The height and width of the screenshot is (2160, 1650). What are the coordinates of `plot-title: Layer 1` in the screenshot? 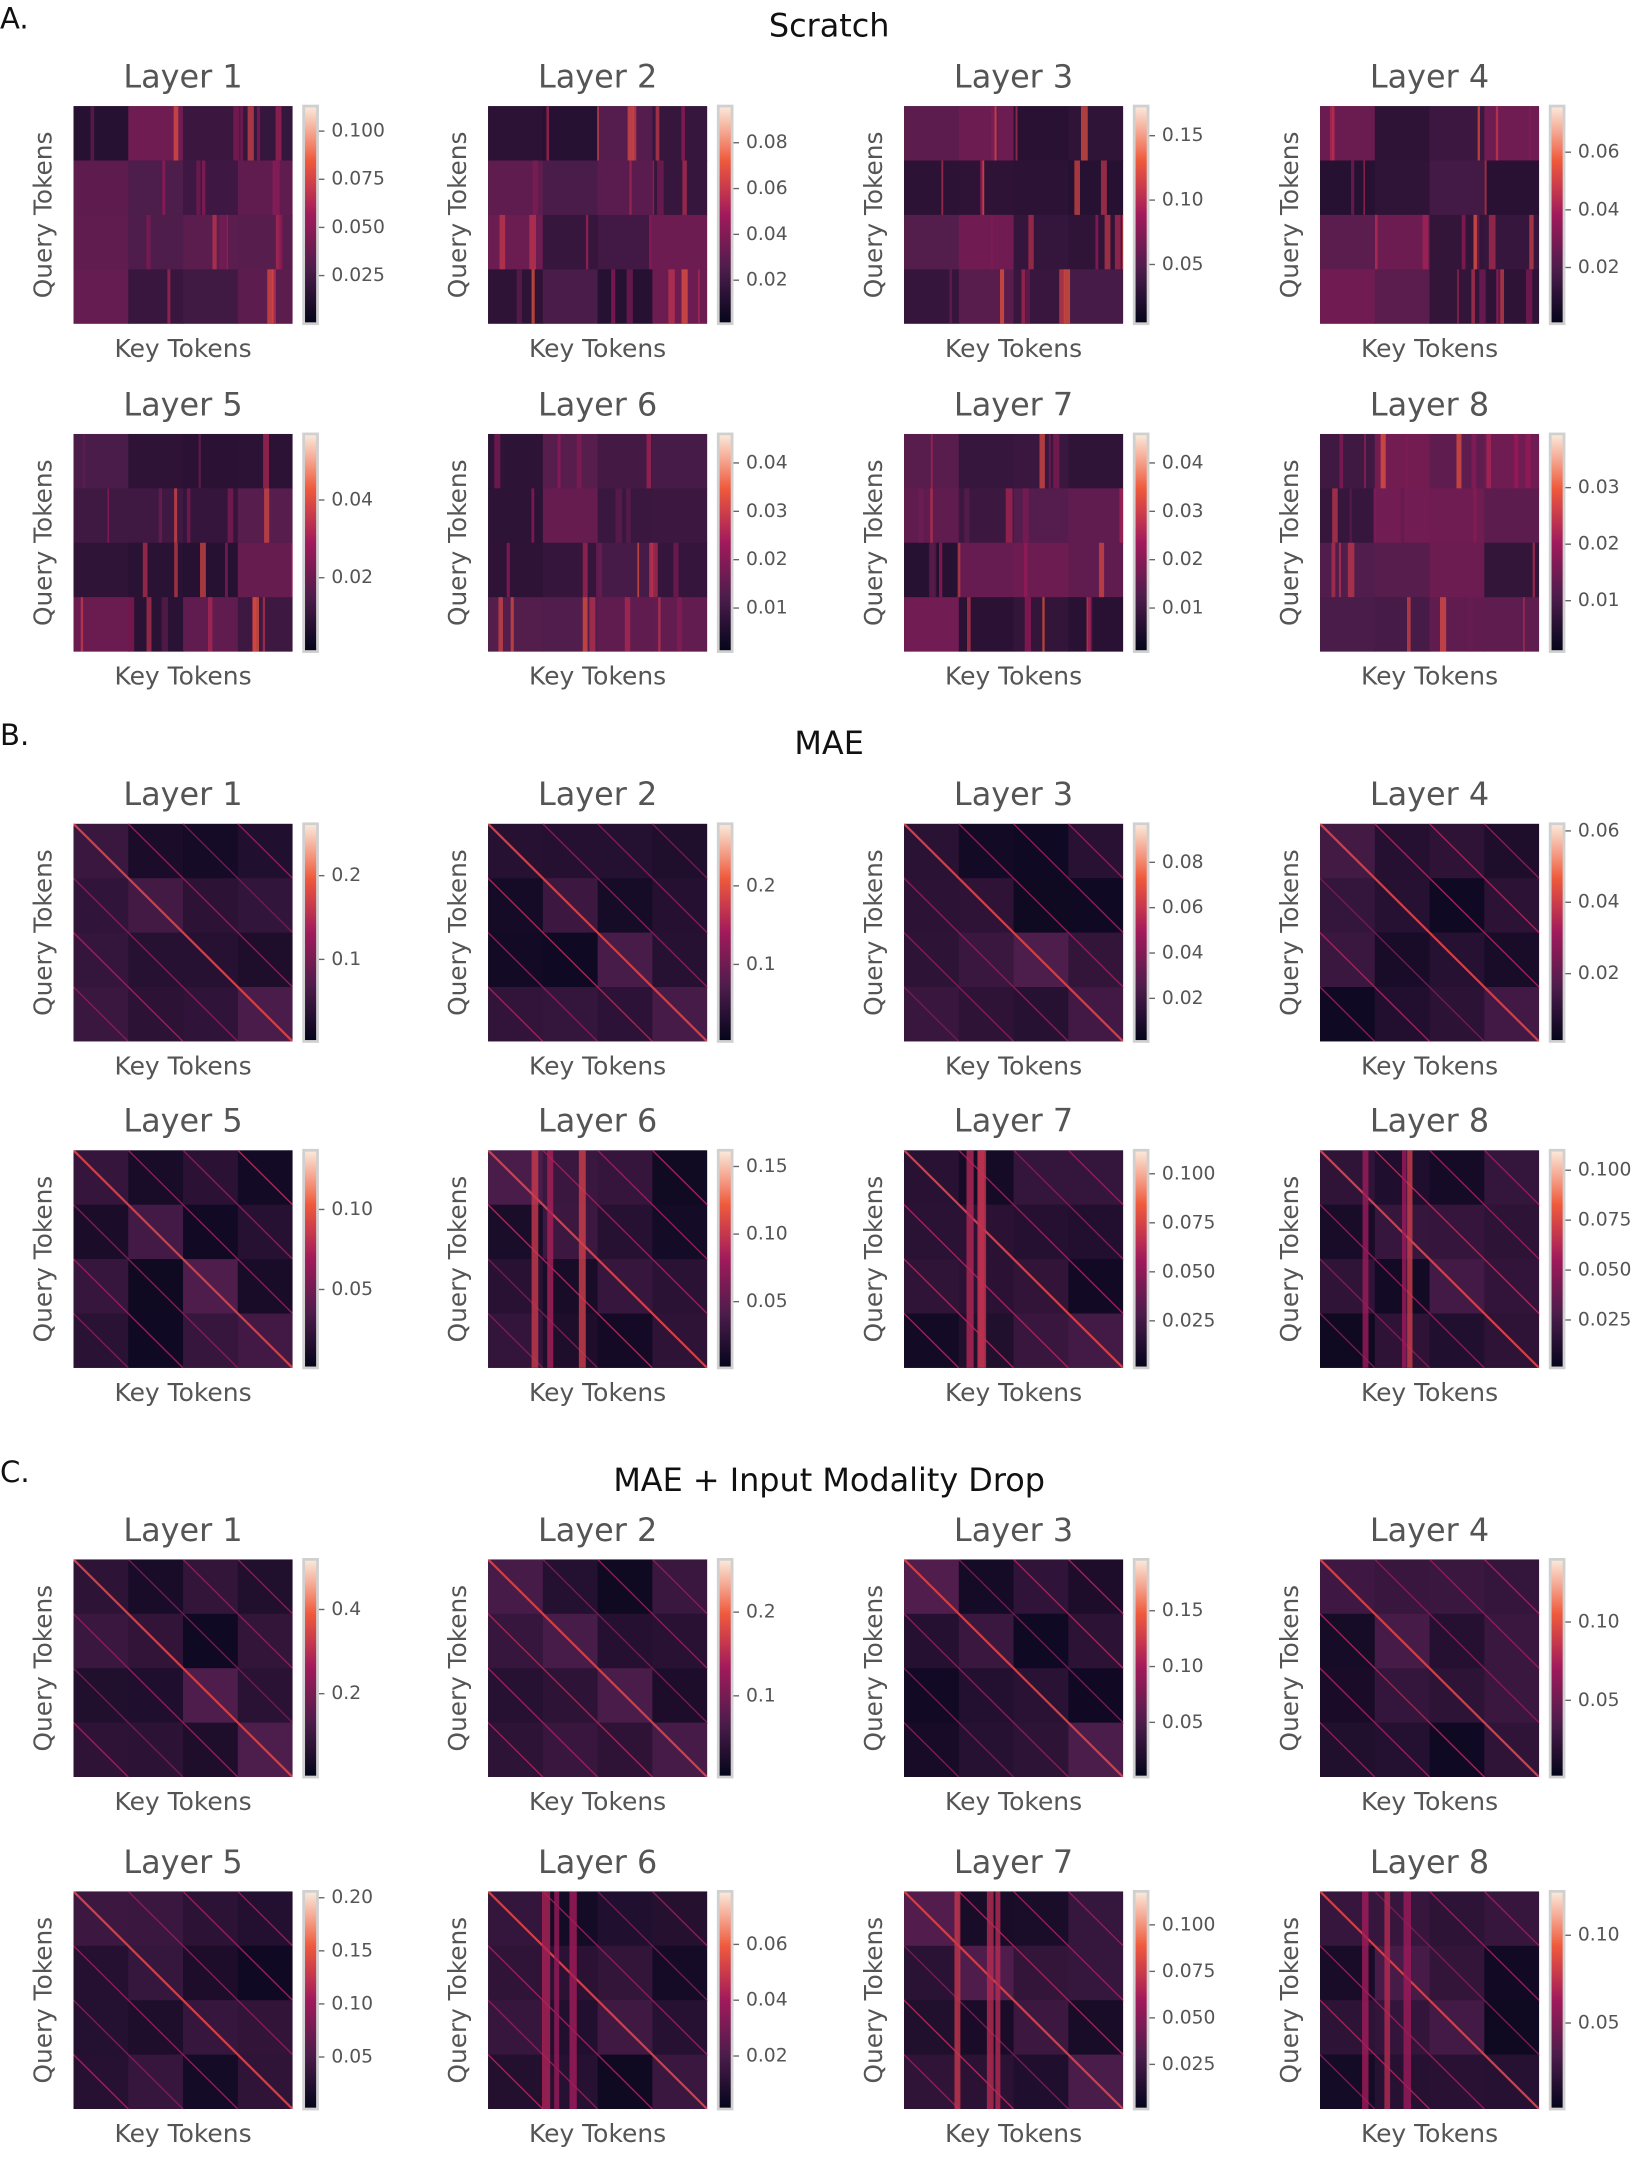 It's located at (182, 78).